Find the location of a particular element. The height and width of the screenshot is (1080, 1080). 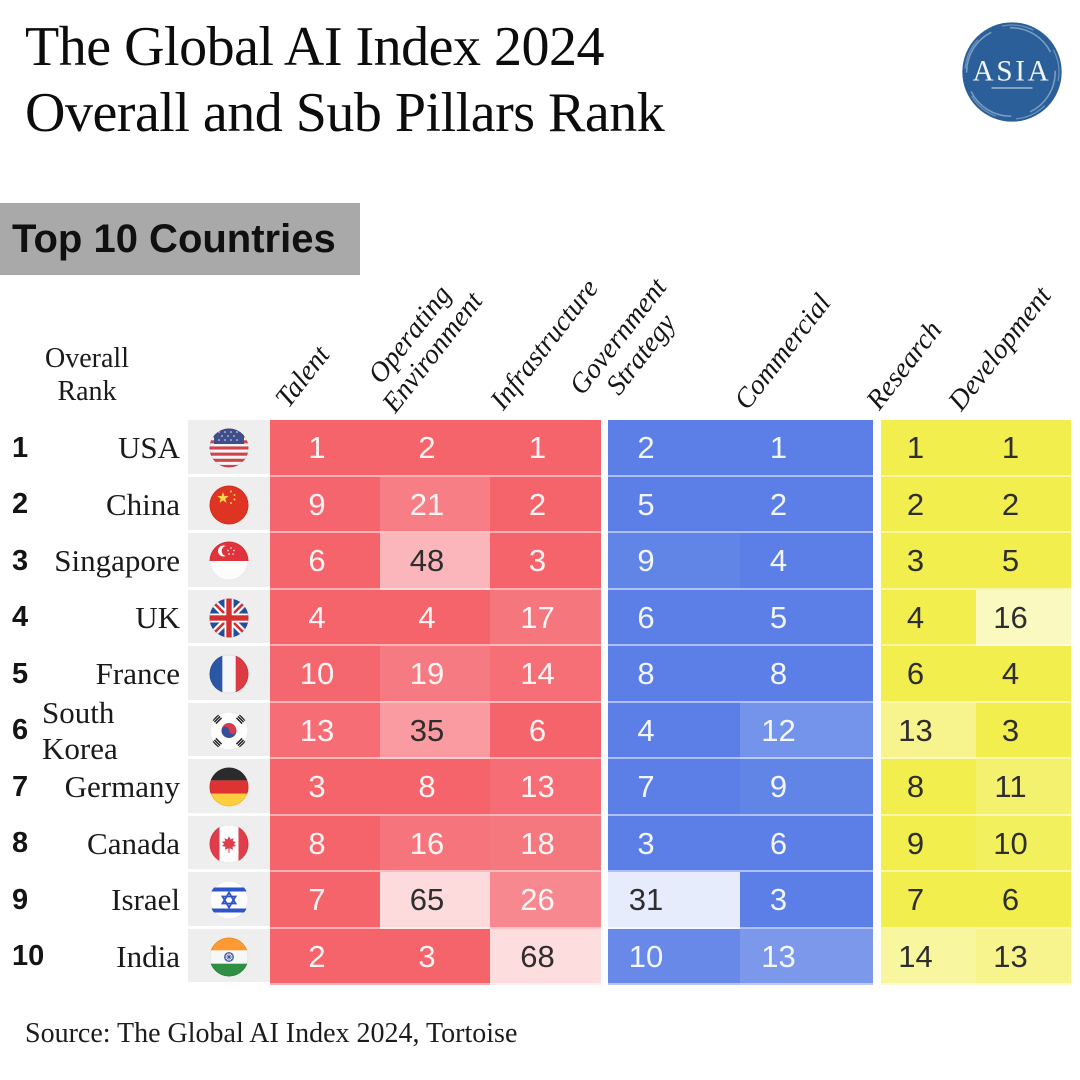

cell-germany-development: 11 is located at coordinates (1023, 787).